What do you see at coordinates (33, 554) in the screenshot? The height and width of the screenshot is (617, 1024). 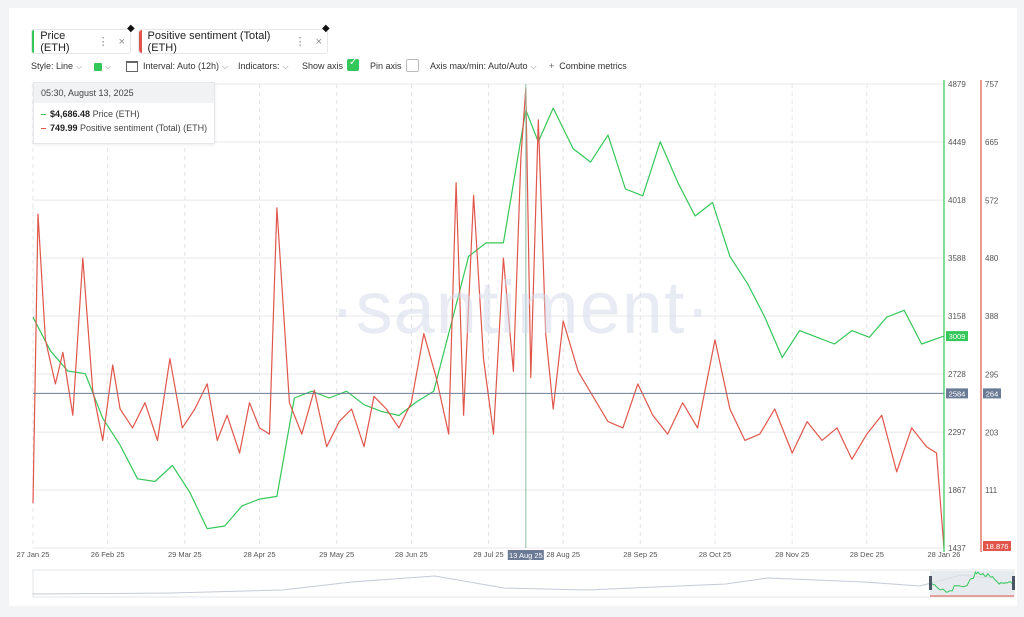 I see `x-tick-label: 27 Jan 25` at bounding box center [33, 554].